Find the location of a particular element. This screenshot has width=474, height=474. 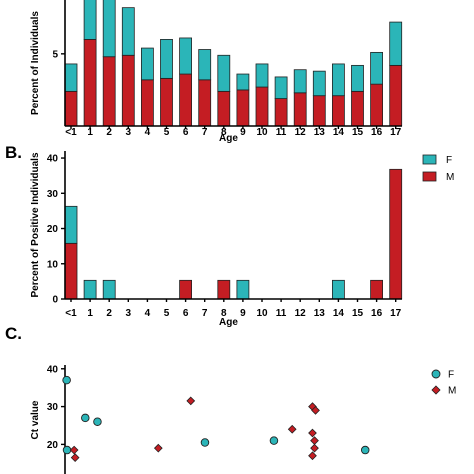

bar-m-<1 is located at coordinates (71, 108).